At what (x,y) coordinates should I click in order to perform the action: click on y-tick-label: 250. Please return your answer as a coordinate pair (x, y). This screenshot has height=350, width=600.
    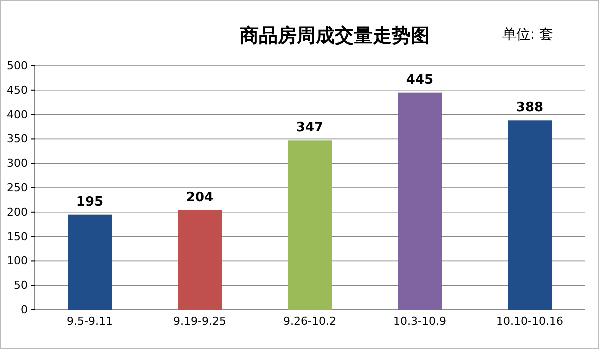
    Looking at the image, I should click on (17, 188).